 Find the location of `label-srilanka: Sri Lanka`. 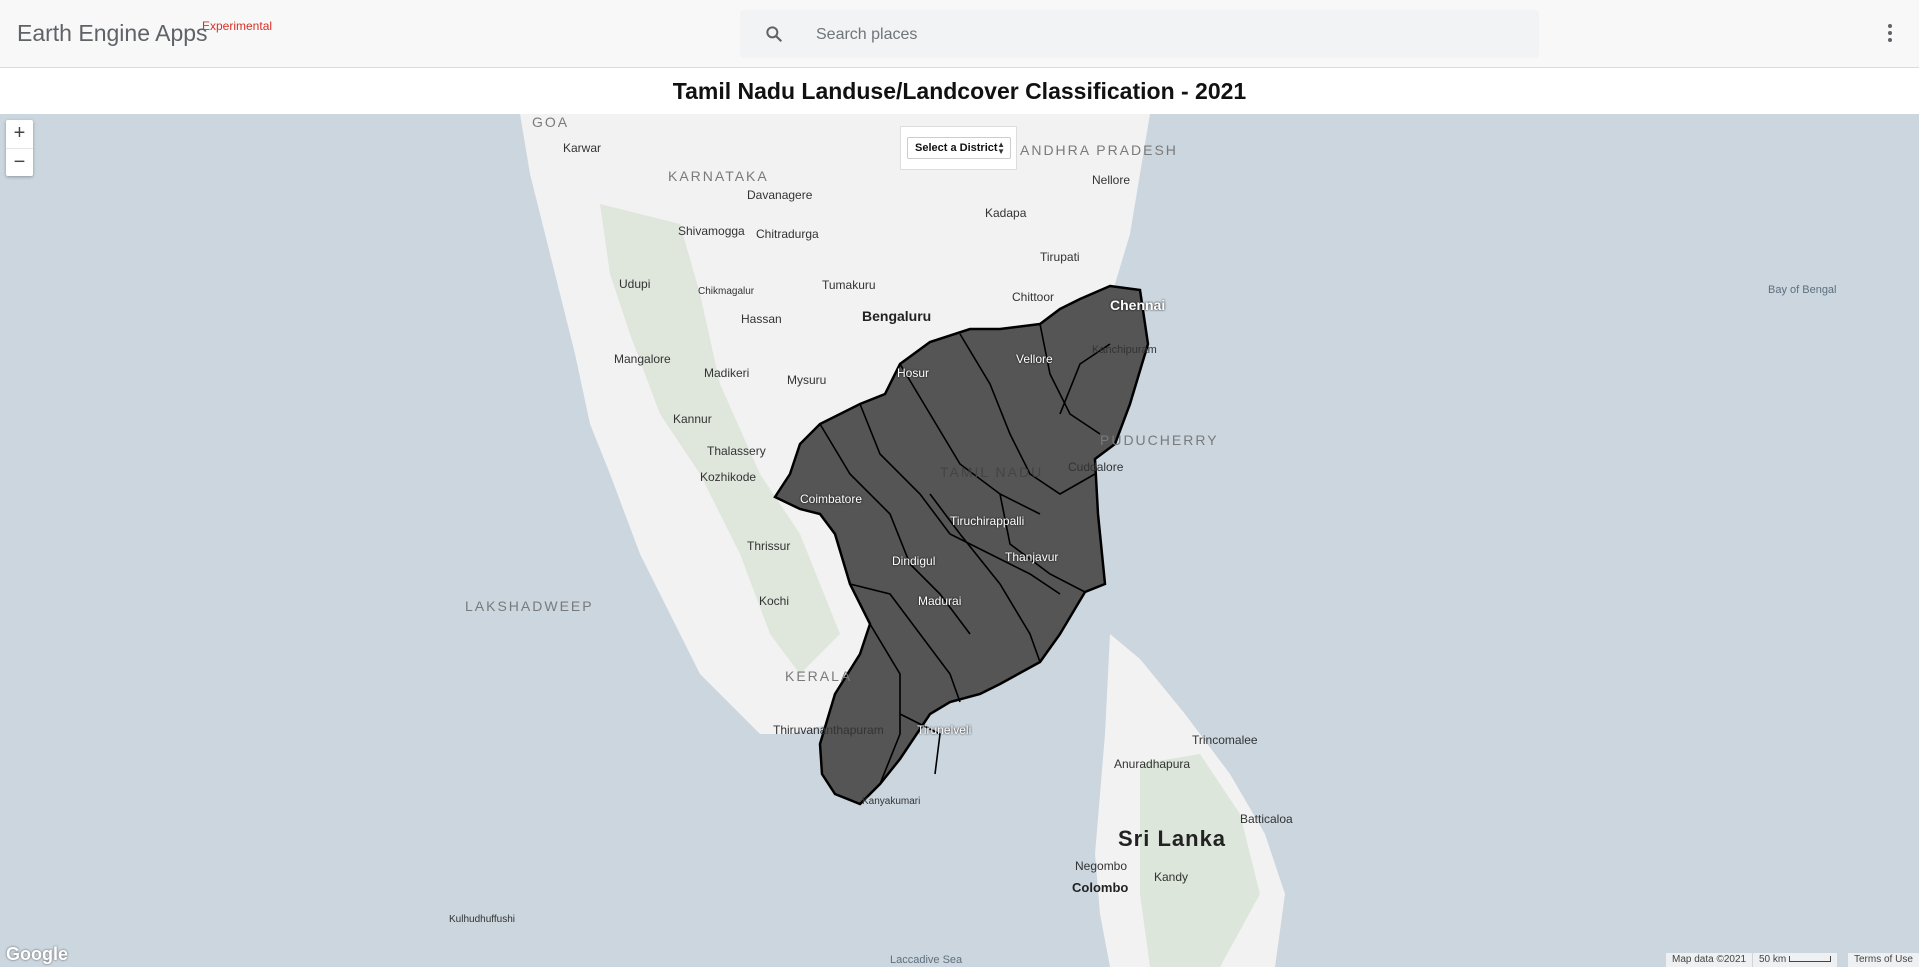

label-srilanka: Sri Lanka is located at coordinates (1172, 838).